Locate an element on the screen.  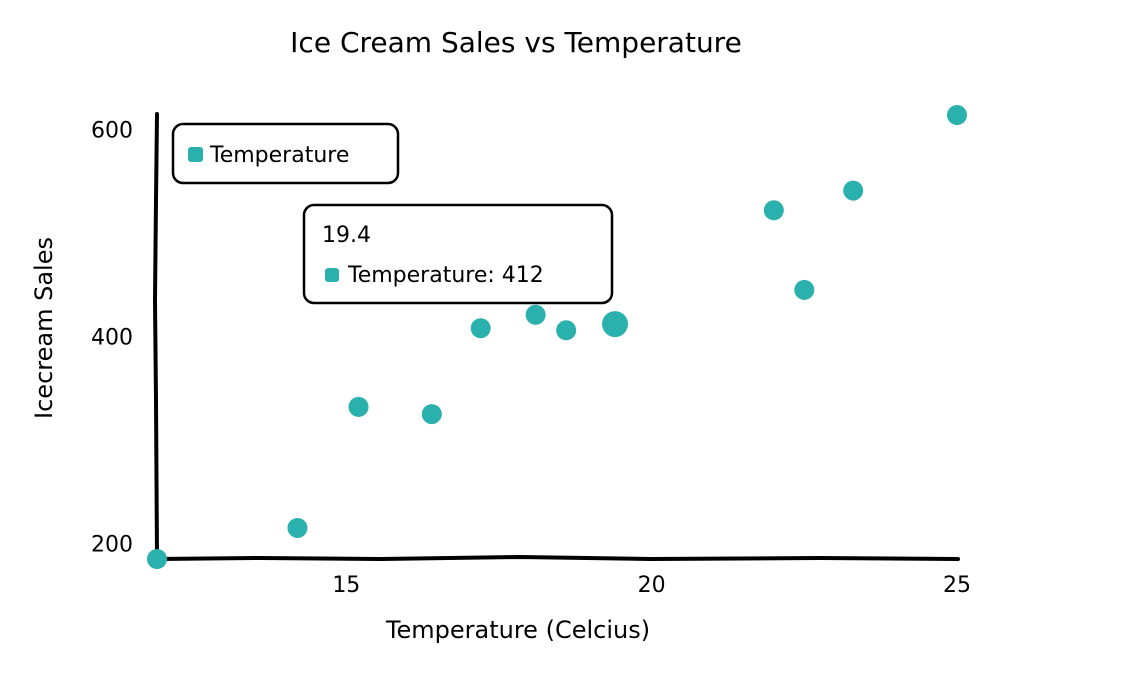
tooltip-box is located at coordinates (458, 254).